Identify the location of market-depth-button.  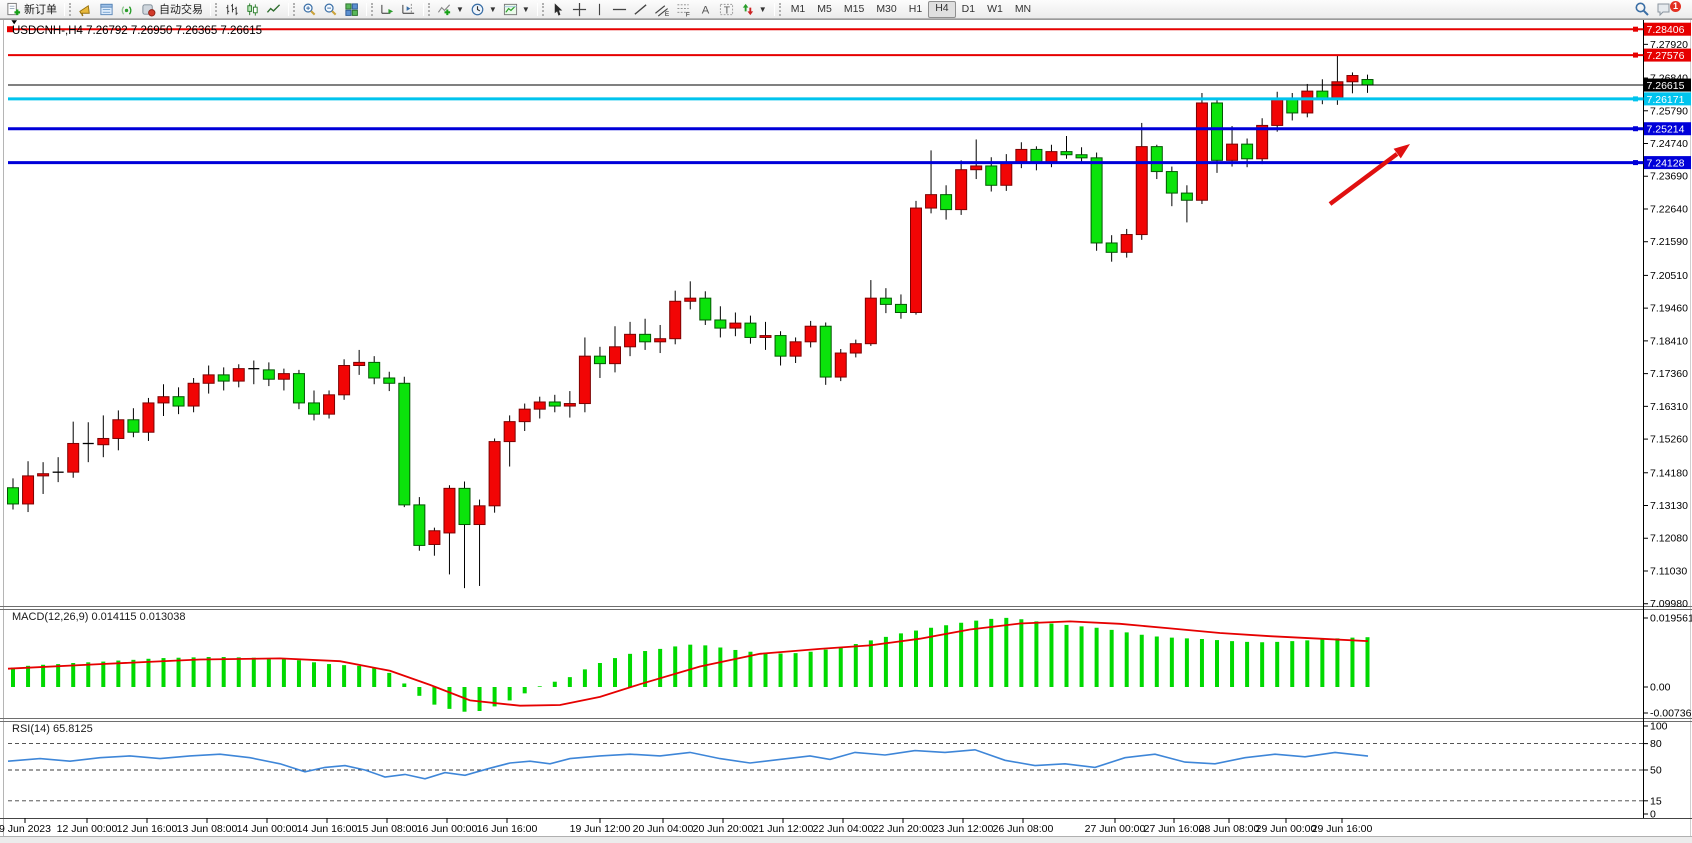
(106, 9).